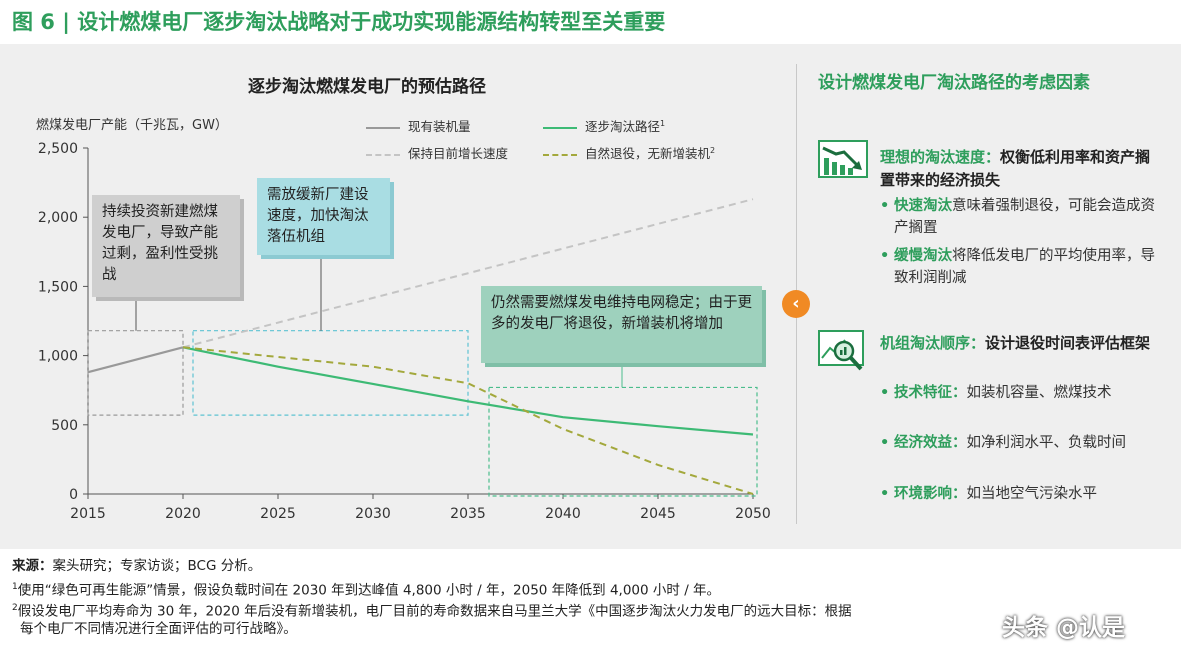 This screenshot has height=659, width=1181. What do you see at coordinates (278, 514) in the screenshot?
I see `x-tick-label: 2025` at bounding box center [278, 514].